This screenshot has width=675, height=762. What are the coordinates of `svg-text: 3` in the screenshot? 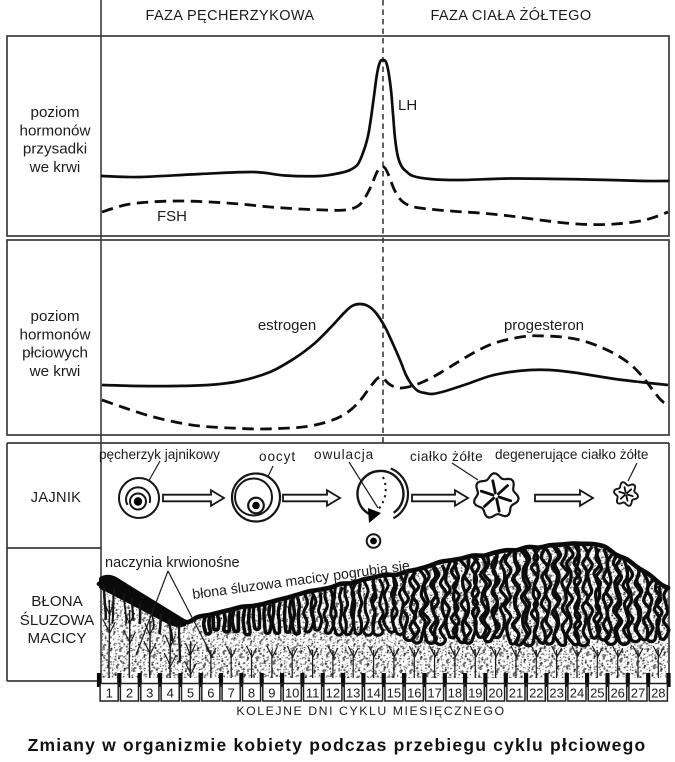 It's located at (149, 693).